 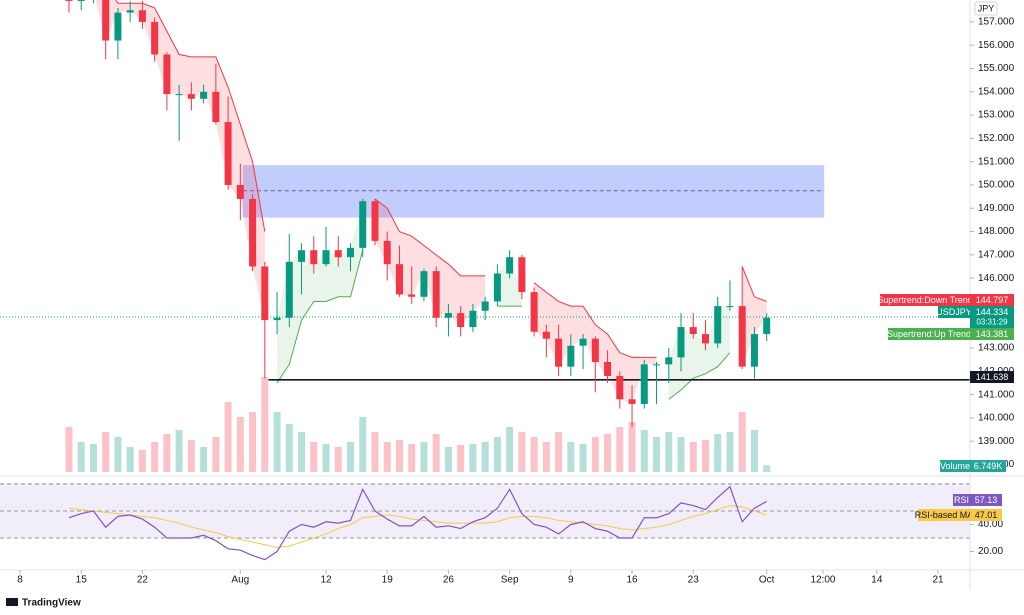 I want to click on support-value-box, so click(x=992, y=377).